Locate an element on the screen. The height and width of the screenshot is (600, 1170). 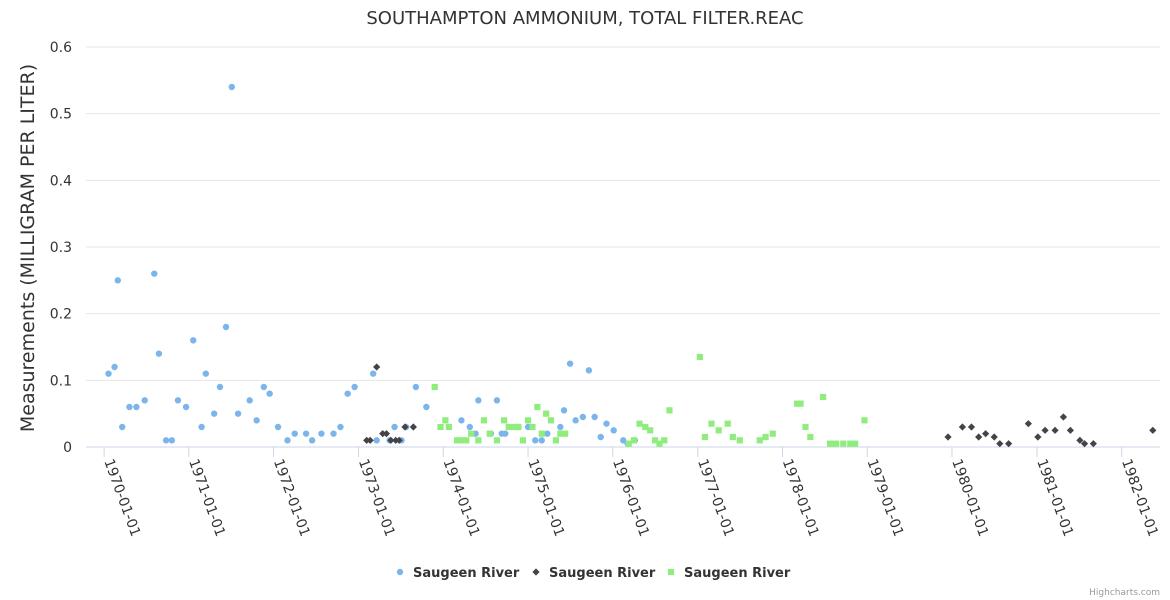
legend: Saugeen River Saugeen River Saugeen River is located at coordinates (593, 573).